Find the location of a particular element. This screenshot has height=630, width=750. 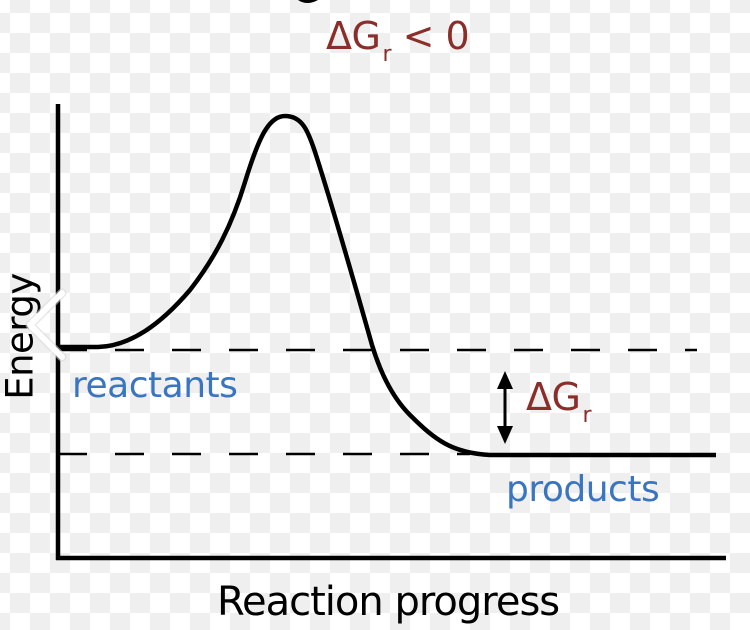

delta-g-subscript: r is located at coordinates (586, 415).